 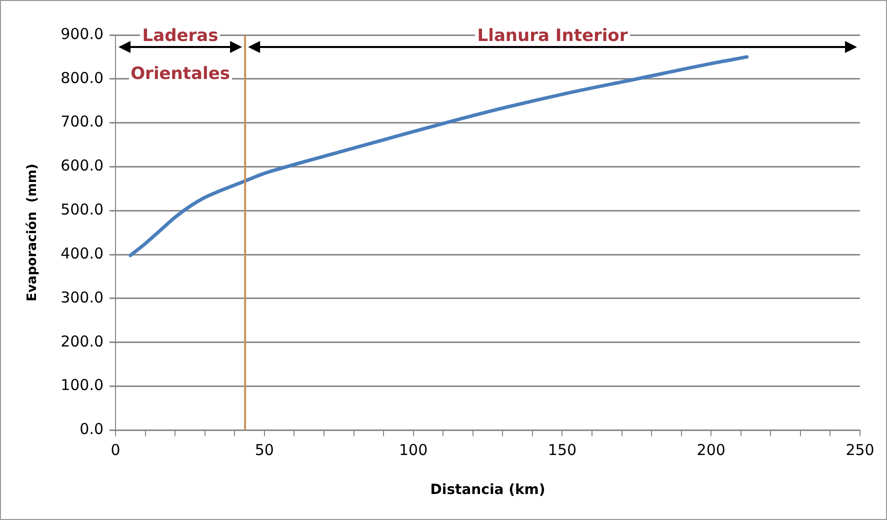 What do you see at coordinates (488, 490) in the screenshot?
I see `x-axis-title: Distancia (km)` at bounding box center [488, 490].